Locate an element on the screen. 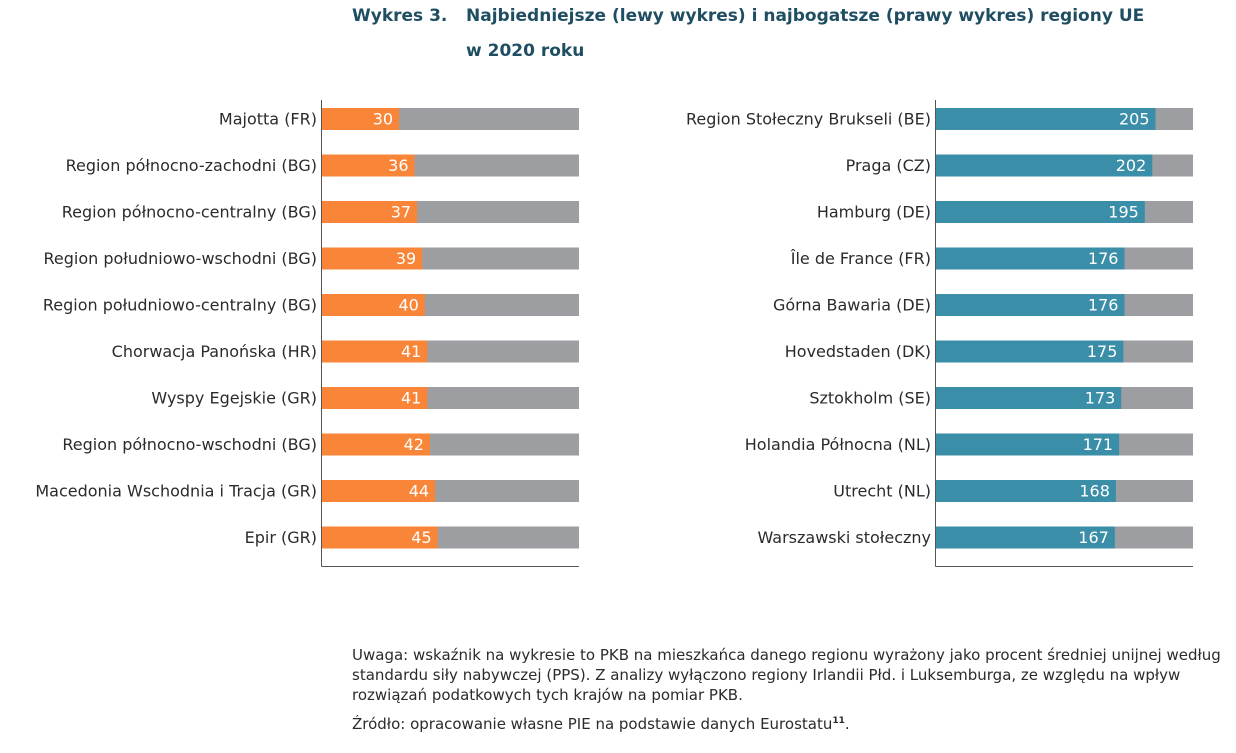 The height and width of the screenshot is (753, 1236). source-end: . is located at coordinates (847, 724).